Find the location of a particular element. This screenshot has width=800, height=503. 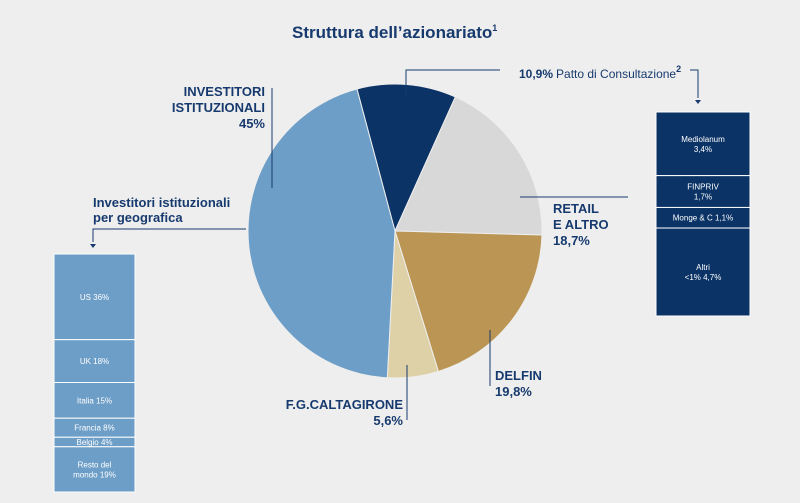

label-istituzionali-line-1: INVESTITORI is located at coordinates (224, 91).